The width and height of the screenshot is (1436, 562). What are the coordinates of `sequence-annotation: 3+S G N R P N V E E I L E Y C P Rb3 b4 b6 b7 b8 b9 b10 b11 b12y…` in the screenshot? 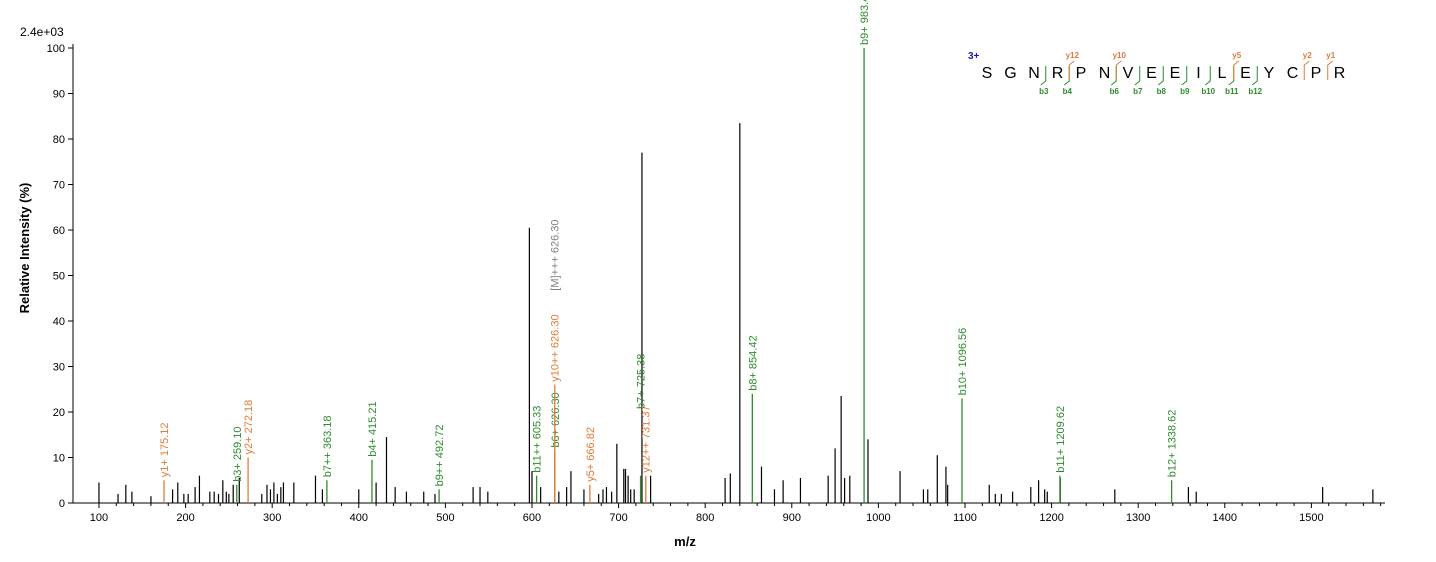 It's located at (1156, 73).